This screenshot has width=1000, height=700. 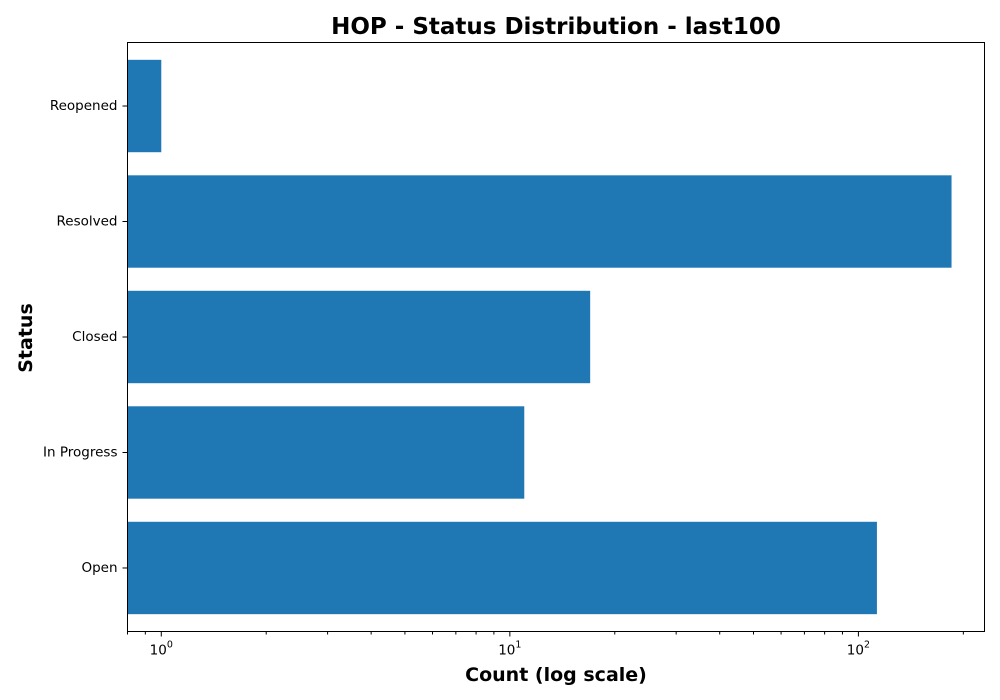 I want to click on bar-in-progress, so click(x=326, y=452).